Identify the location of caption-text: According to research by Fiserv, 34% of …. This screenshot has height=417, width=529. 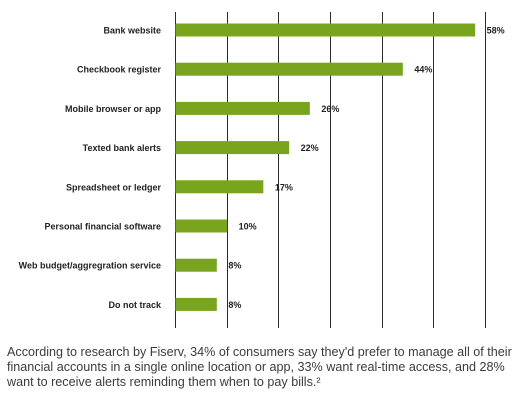
(259, 367).